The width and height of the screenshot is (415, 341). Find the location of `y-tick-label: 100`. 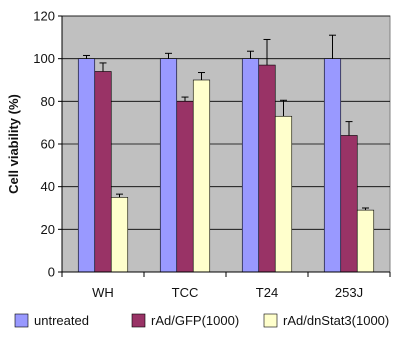

y-tick-label: 100 is located at coordinates (44, 58).